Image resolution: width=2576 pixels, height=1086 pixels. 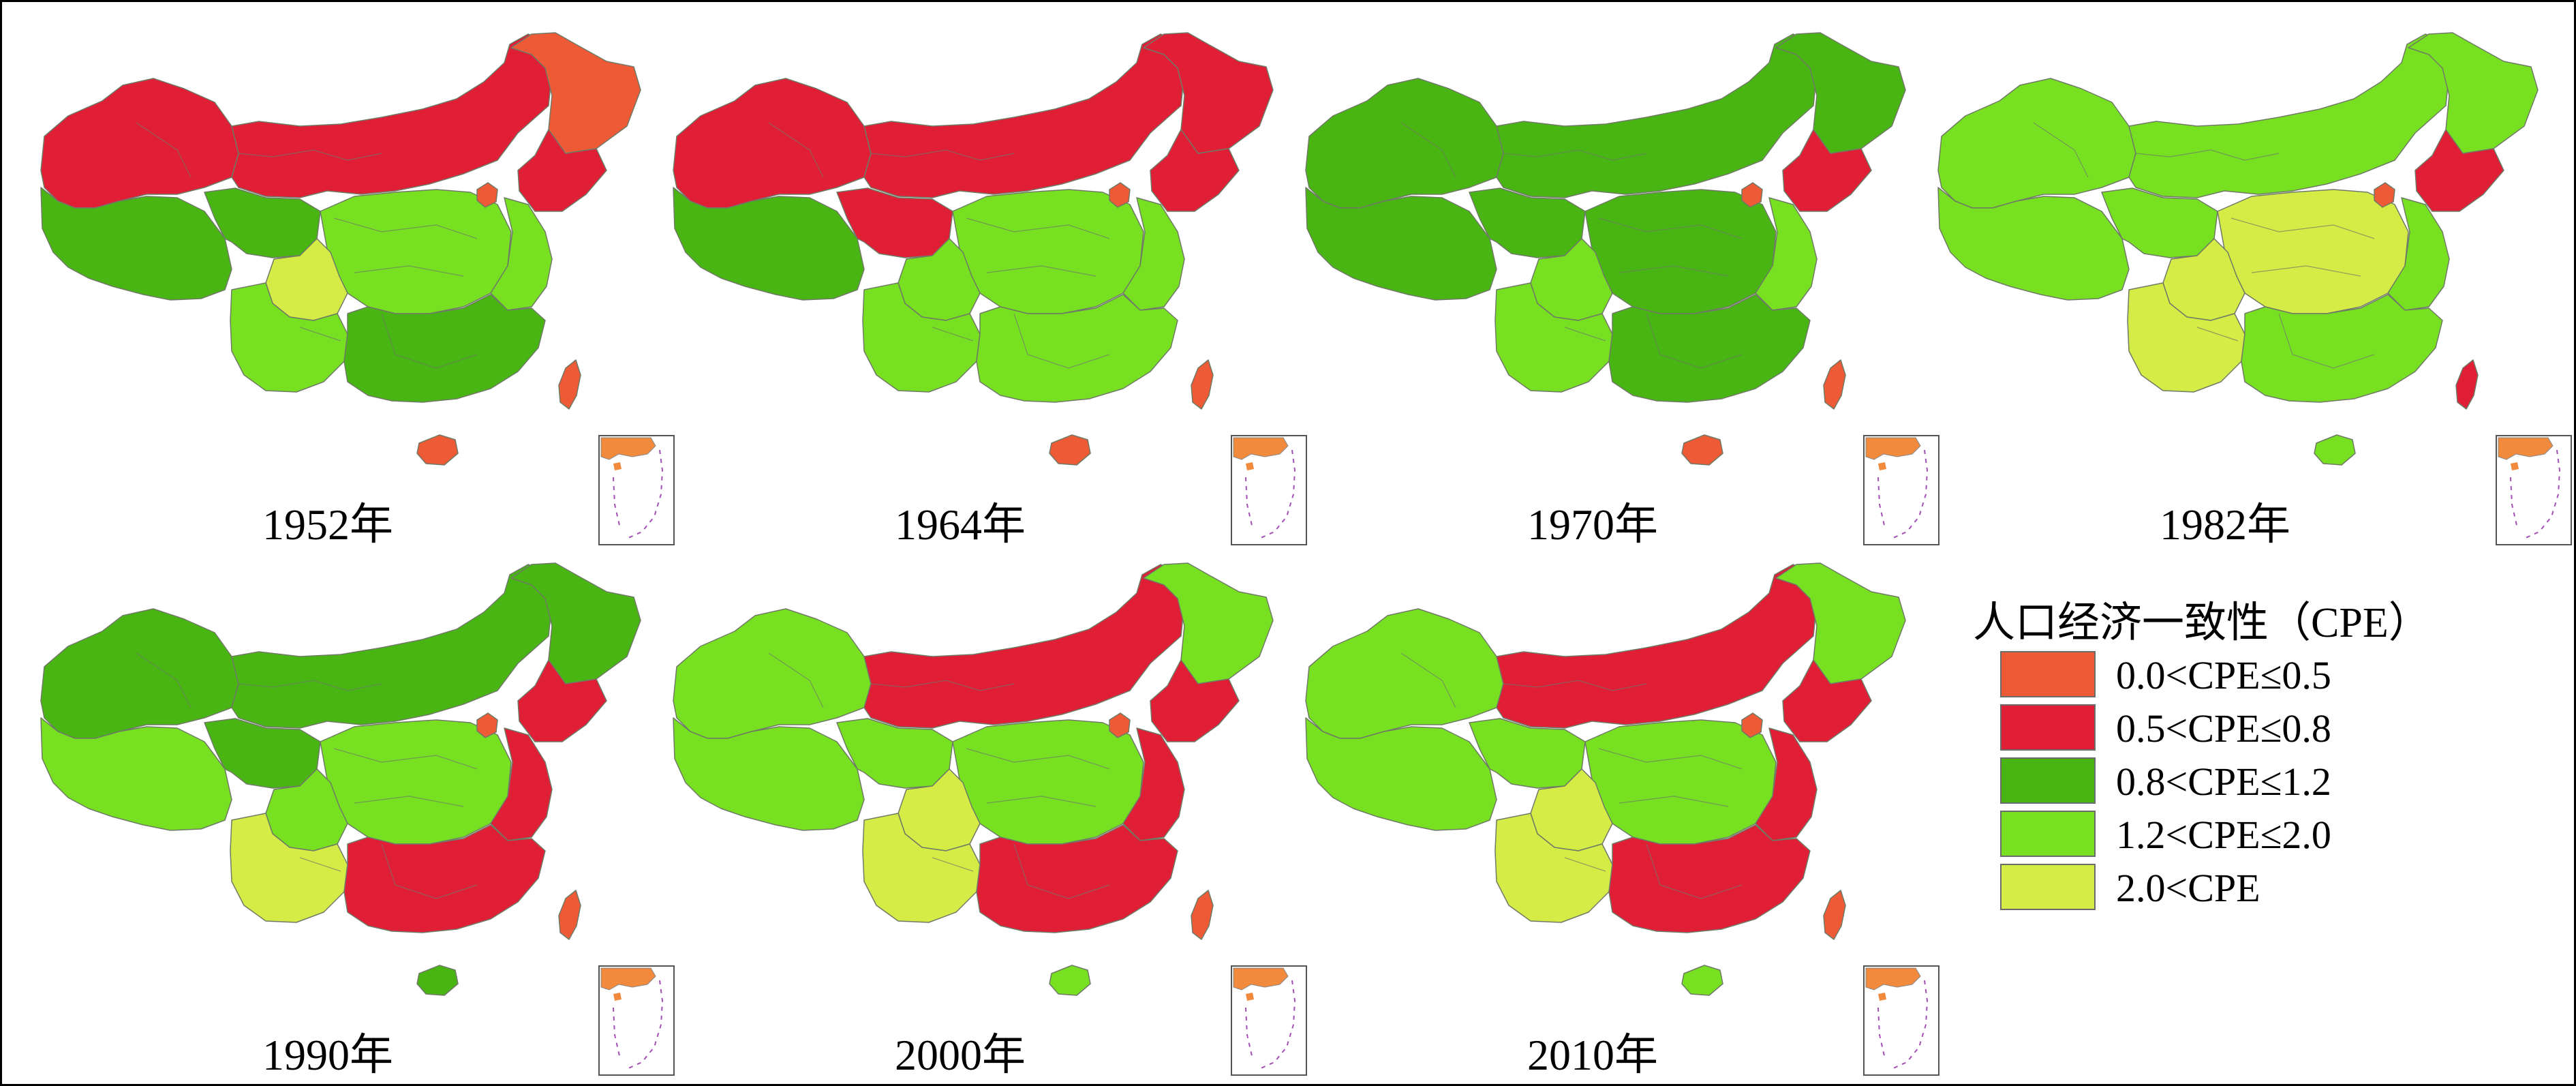 I want to click on region-beijing, so click(x=1120, y=725).